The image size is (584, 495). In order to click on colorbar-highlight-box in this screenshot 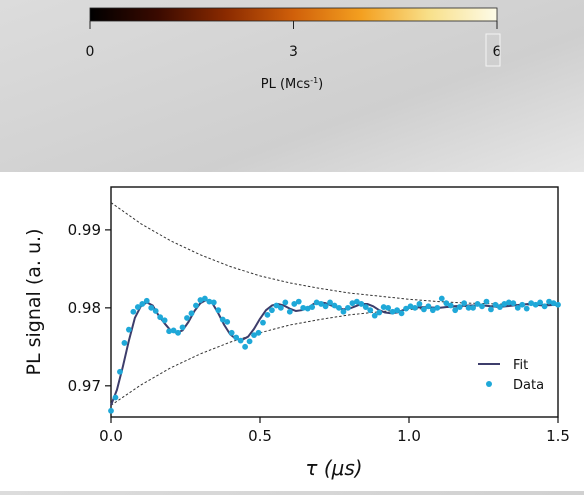, I will do `click(493, 50)`.